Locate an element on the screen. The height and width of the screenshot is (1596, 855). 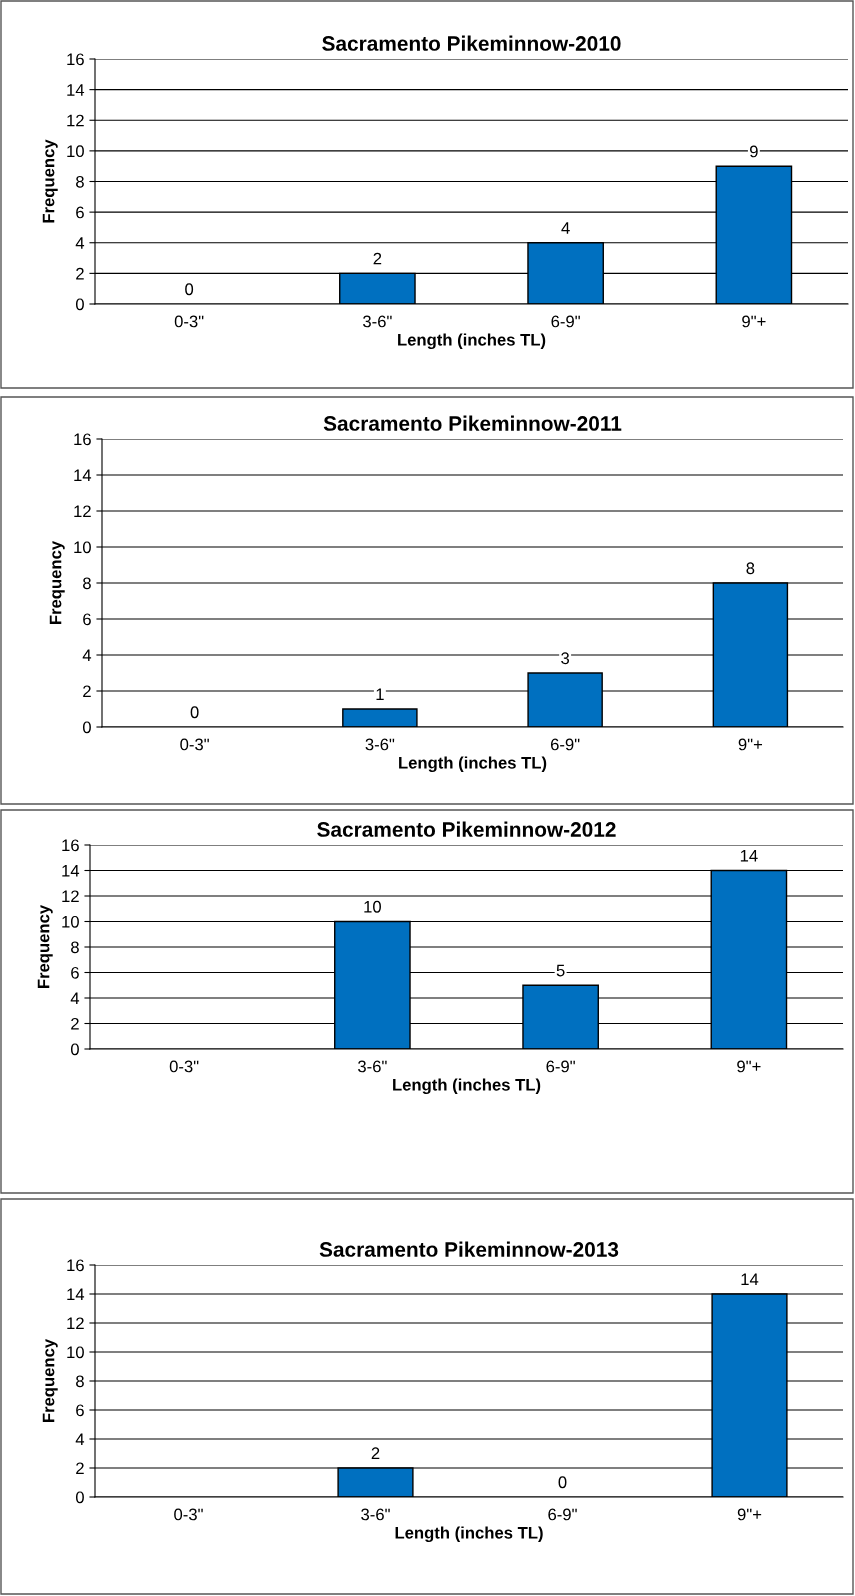
data-label: 4 is located at coordinates (565, 228).